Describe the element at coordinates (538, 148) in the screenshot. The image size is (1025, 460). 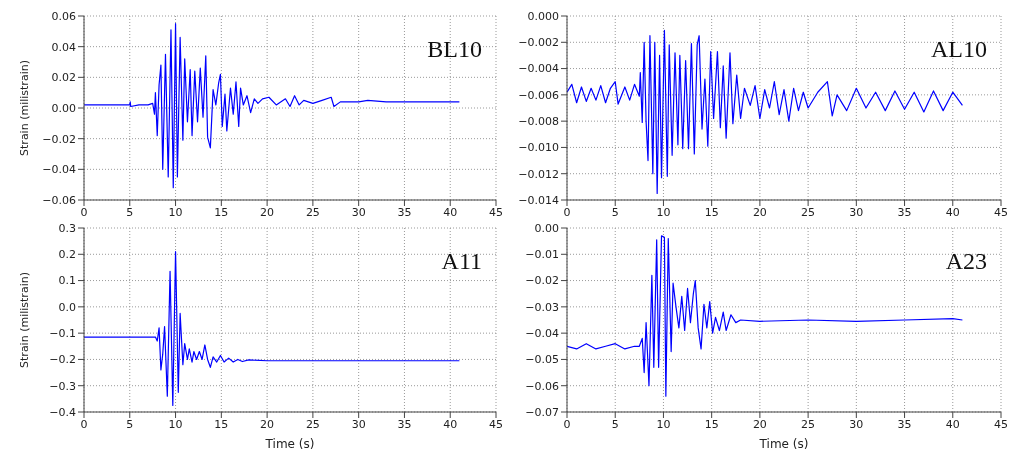
I see `y-tick-label: −0.010` at that location.